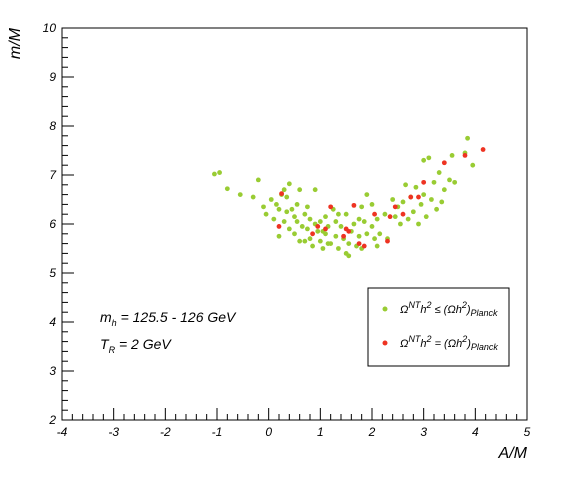  What do you see at coordinates (320, 432) in the screenshot?
I see `x-tick-label: 1` at bounding box center [320, 432].